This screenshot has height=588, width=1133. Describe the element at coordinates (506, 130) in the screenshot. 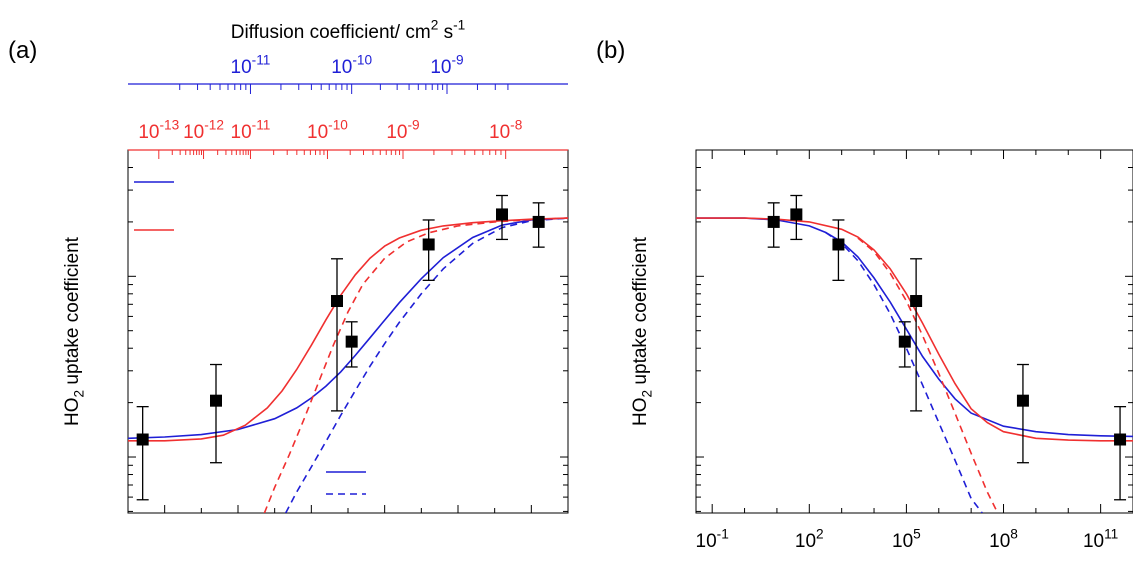

I see `top-axis-red-label: 10⁻⁸` at that location.